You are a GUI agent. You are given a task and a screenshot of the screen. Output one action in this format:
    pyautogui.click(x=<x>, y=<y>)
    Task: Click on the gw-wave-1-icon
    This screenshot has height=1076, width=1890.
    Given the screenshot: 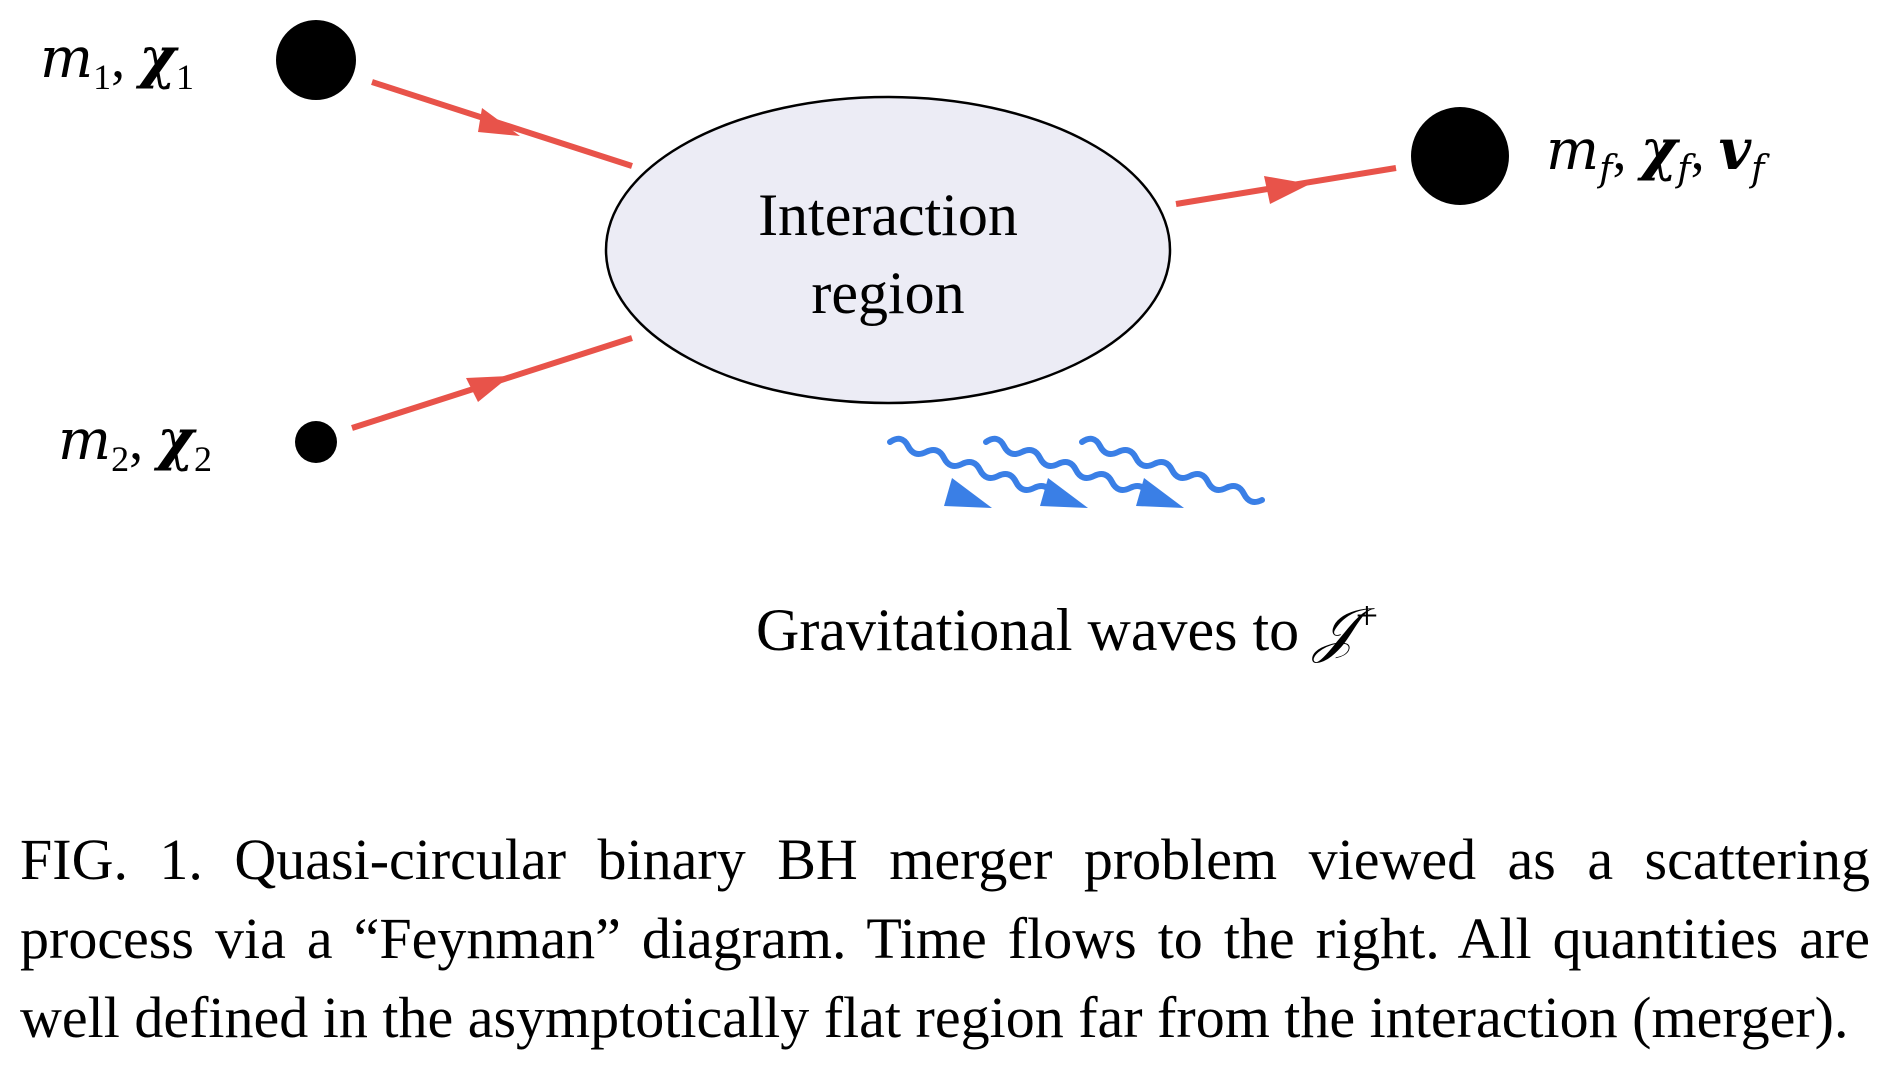 What is the action you would take?
    pyautogui.click(x=980, y=470)
    